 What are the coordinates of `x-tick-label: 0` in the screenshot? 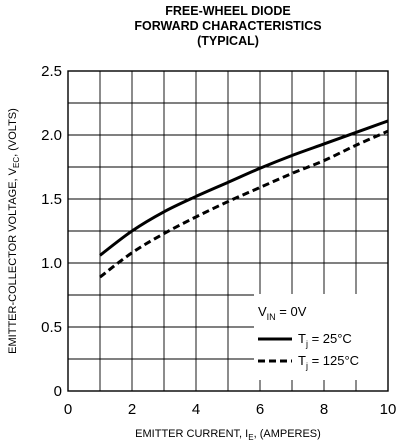 It's located at (68, 409).